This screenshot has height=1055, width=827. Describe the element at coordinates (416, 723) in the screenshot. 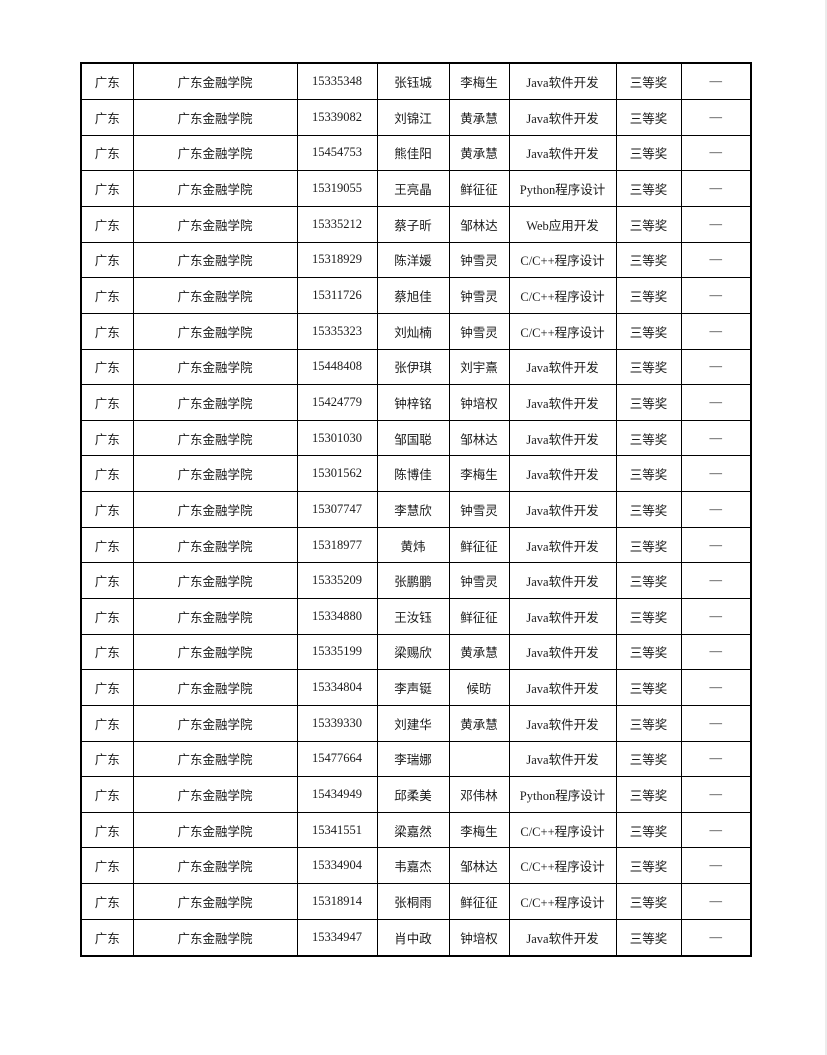

I see `table-row: 广东 广东金融学院 15339330 刘建华 黄承慧 Java软件开发 三等奖 —` at that location.